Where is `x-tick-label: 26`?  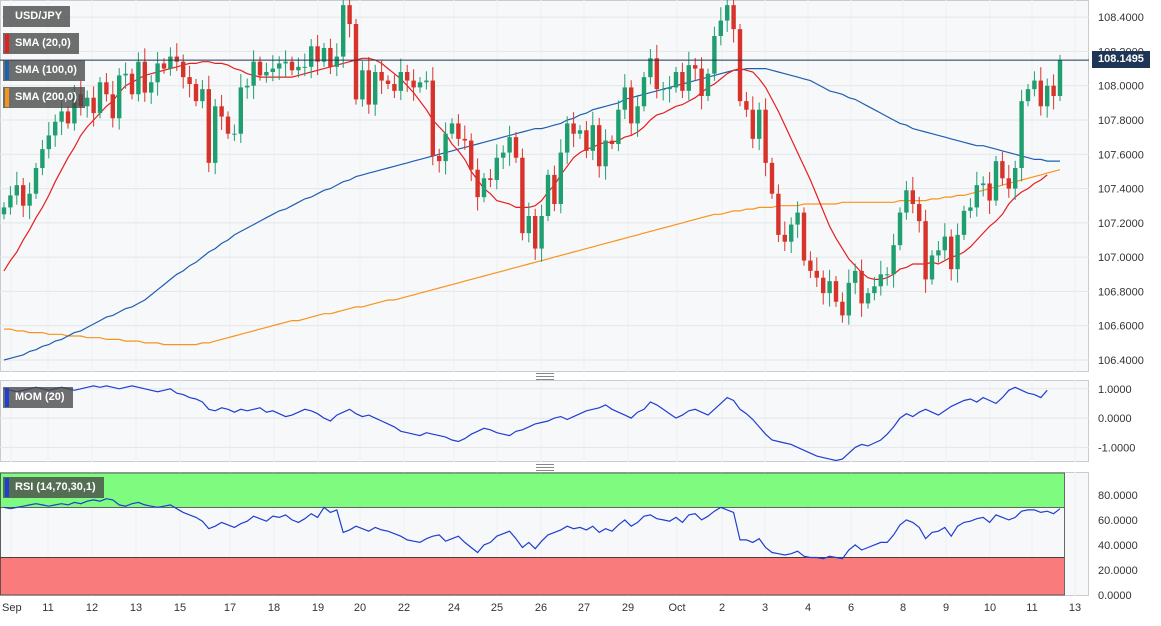
x-tick-label: 26 is located at coordinates (541, 608).